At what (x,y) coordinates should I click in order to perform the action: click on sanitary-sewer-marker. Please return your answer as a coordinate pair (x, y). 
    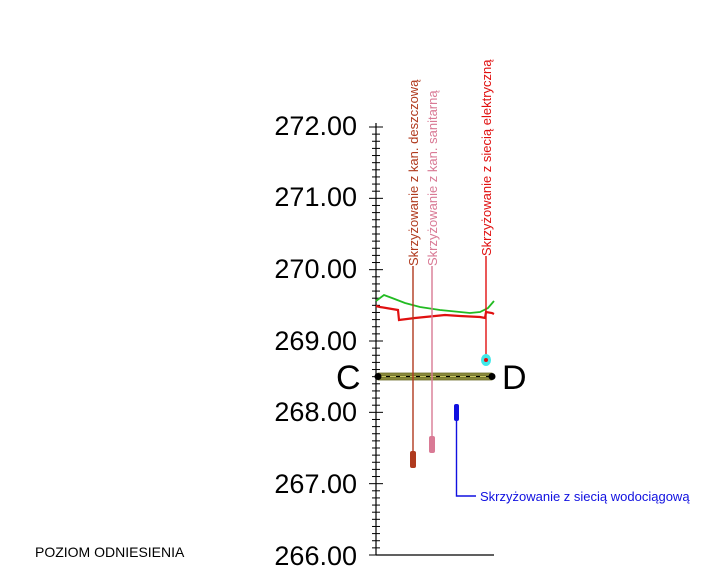
    Looking at the image, I should click on (432, 444).